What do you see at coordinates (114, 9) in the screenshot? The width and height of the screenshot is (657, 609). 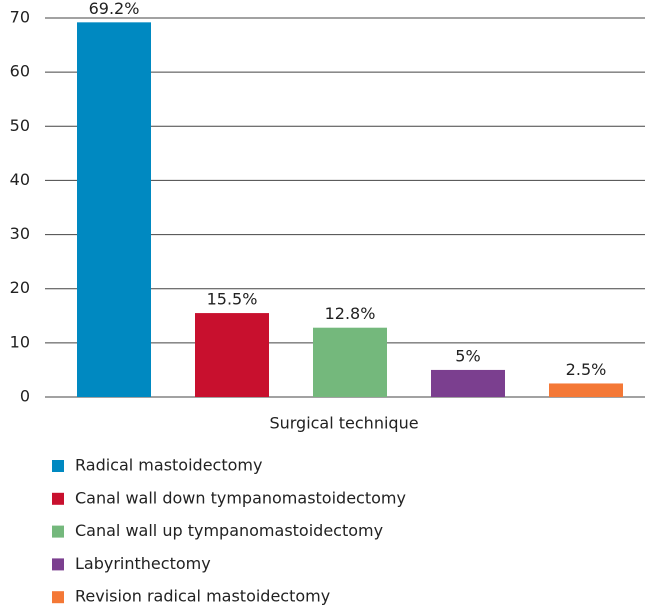 I see `value-label: 69.2%` at bounding box center [114, 9].